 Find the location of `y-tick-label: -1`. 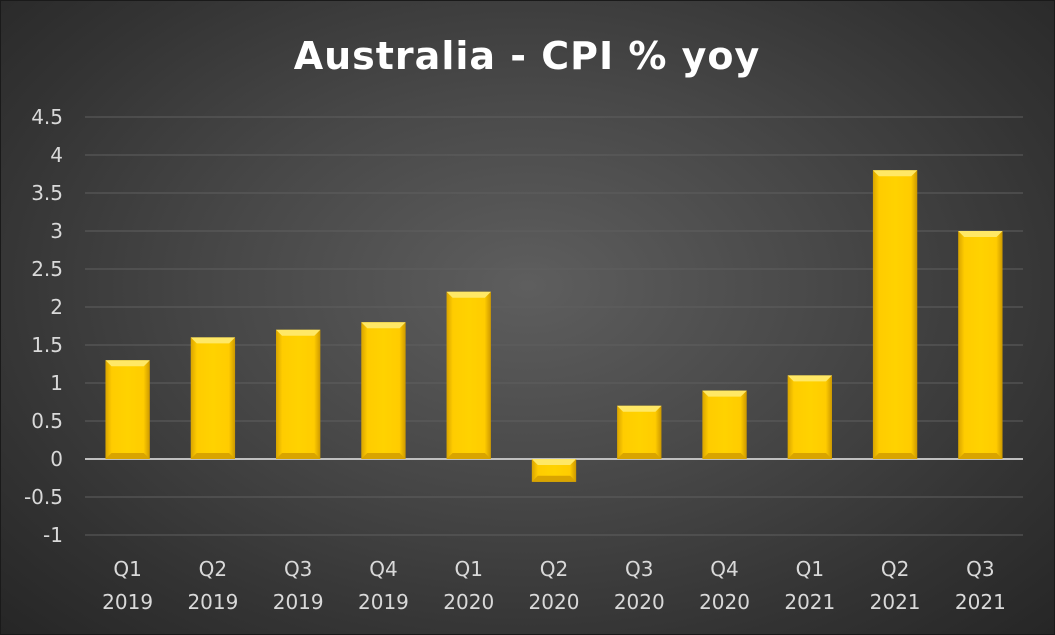

y-tick-label: -1 is located at coordinates (53, 535).